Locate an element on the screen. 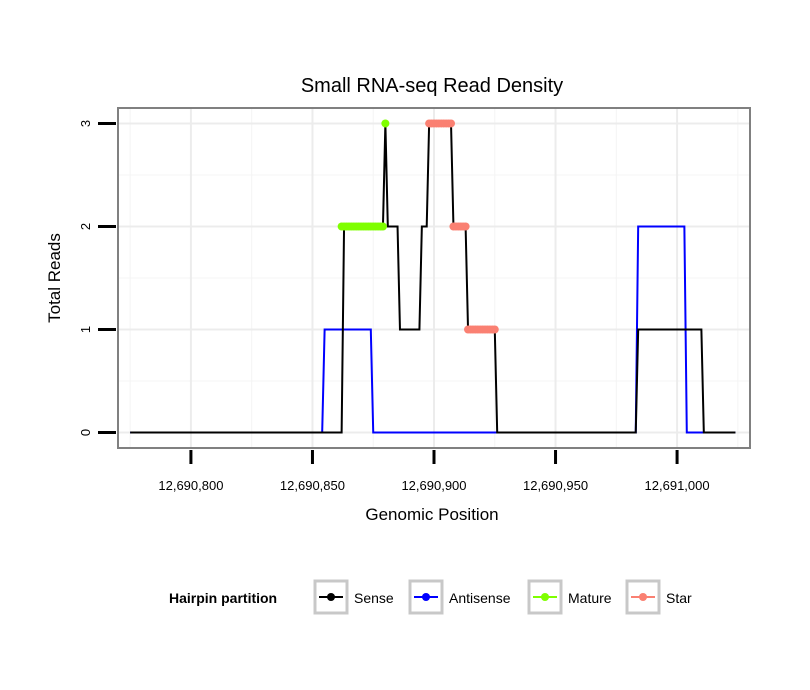 The height and width of the screenshot is (690, 810). y-tick-label: 3 is located at coordinates (85, 123).